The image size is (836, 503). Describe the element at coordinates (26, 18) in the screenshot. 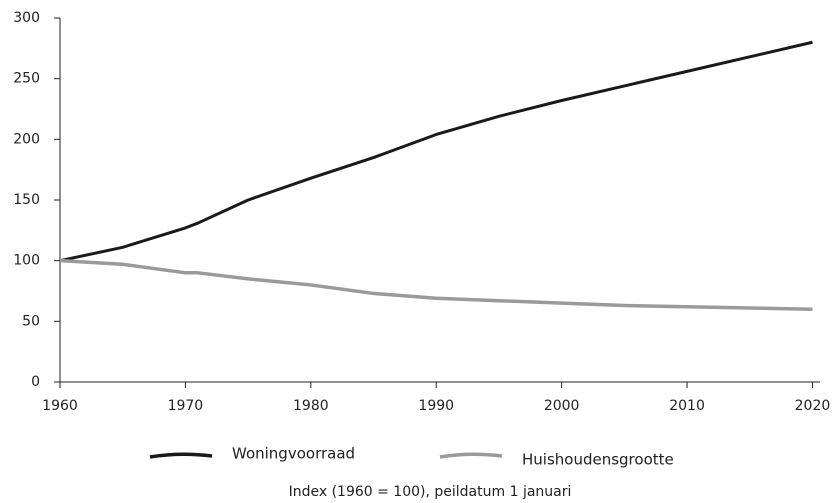

I see `y-tick-label: 300` at that location.